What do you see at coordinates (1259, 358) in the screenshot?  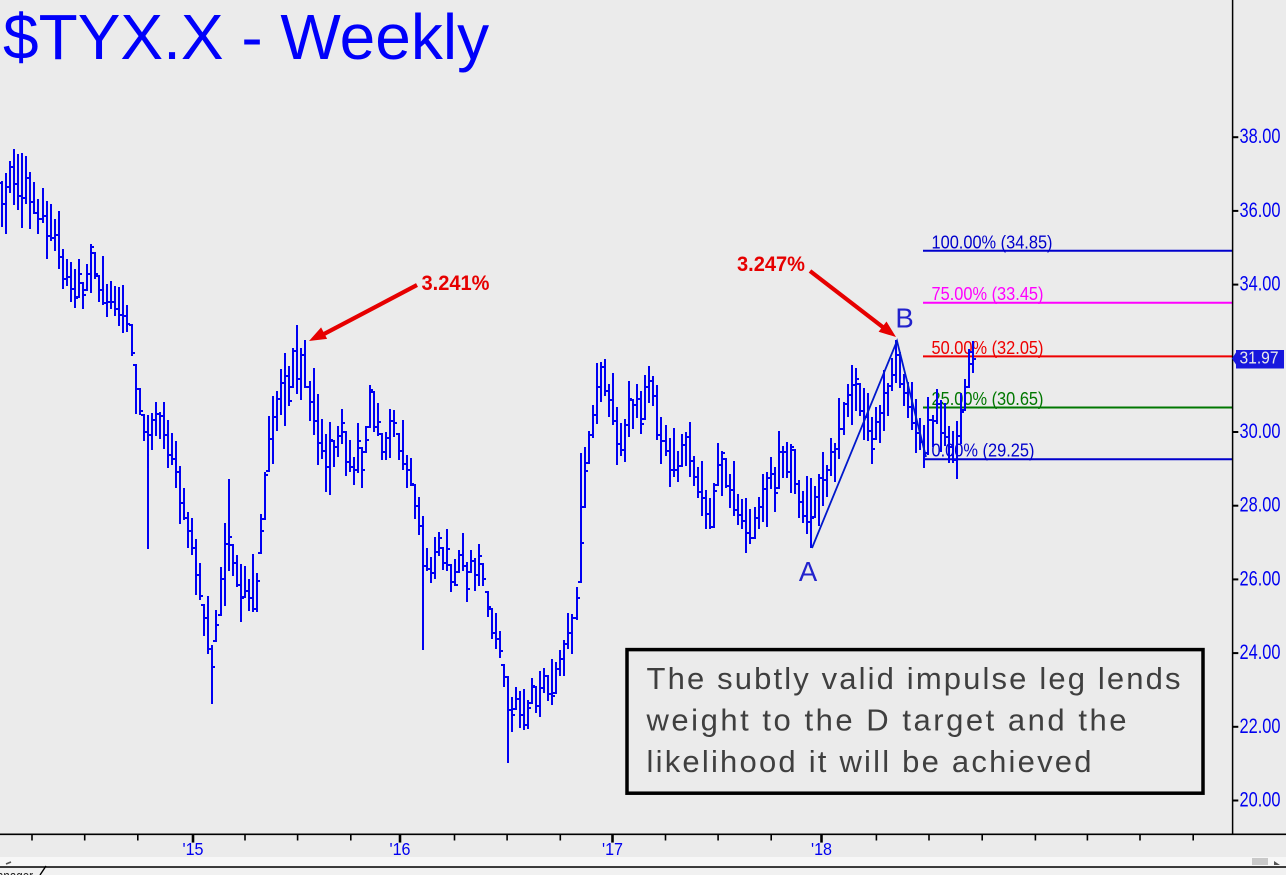 I see `svg-text: 31.97` at bounding box center [1259, 358].